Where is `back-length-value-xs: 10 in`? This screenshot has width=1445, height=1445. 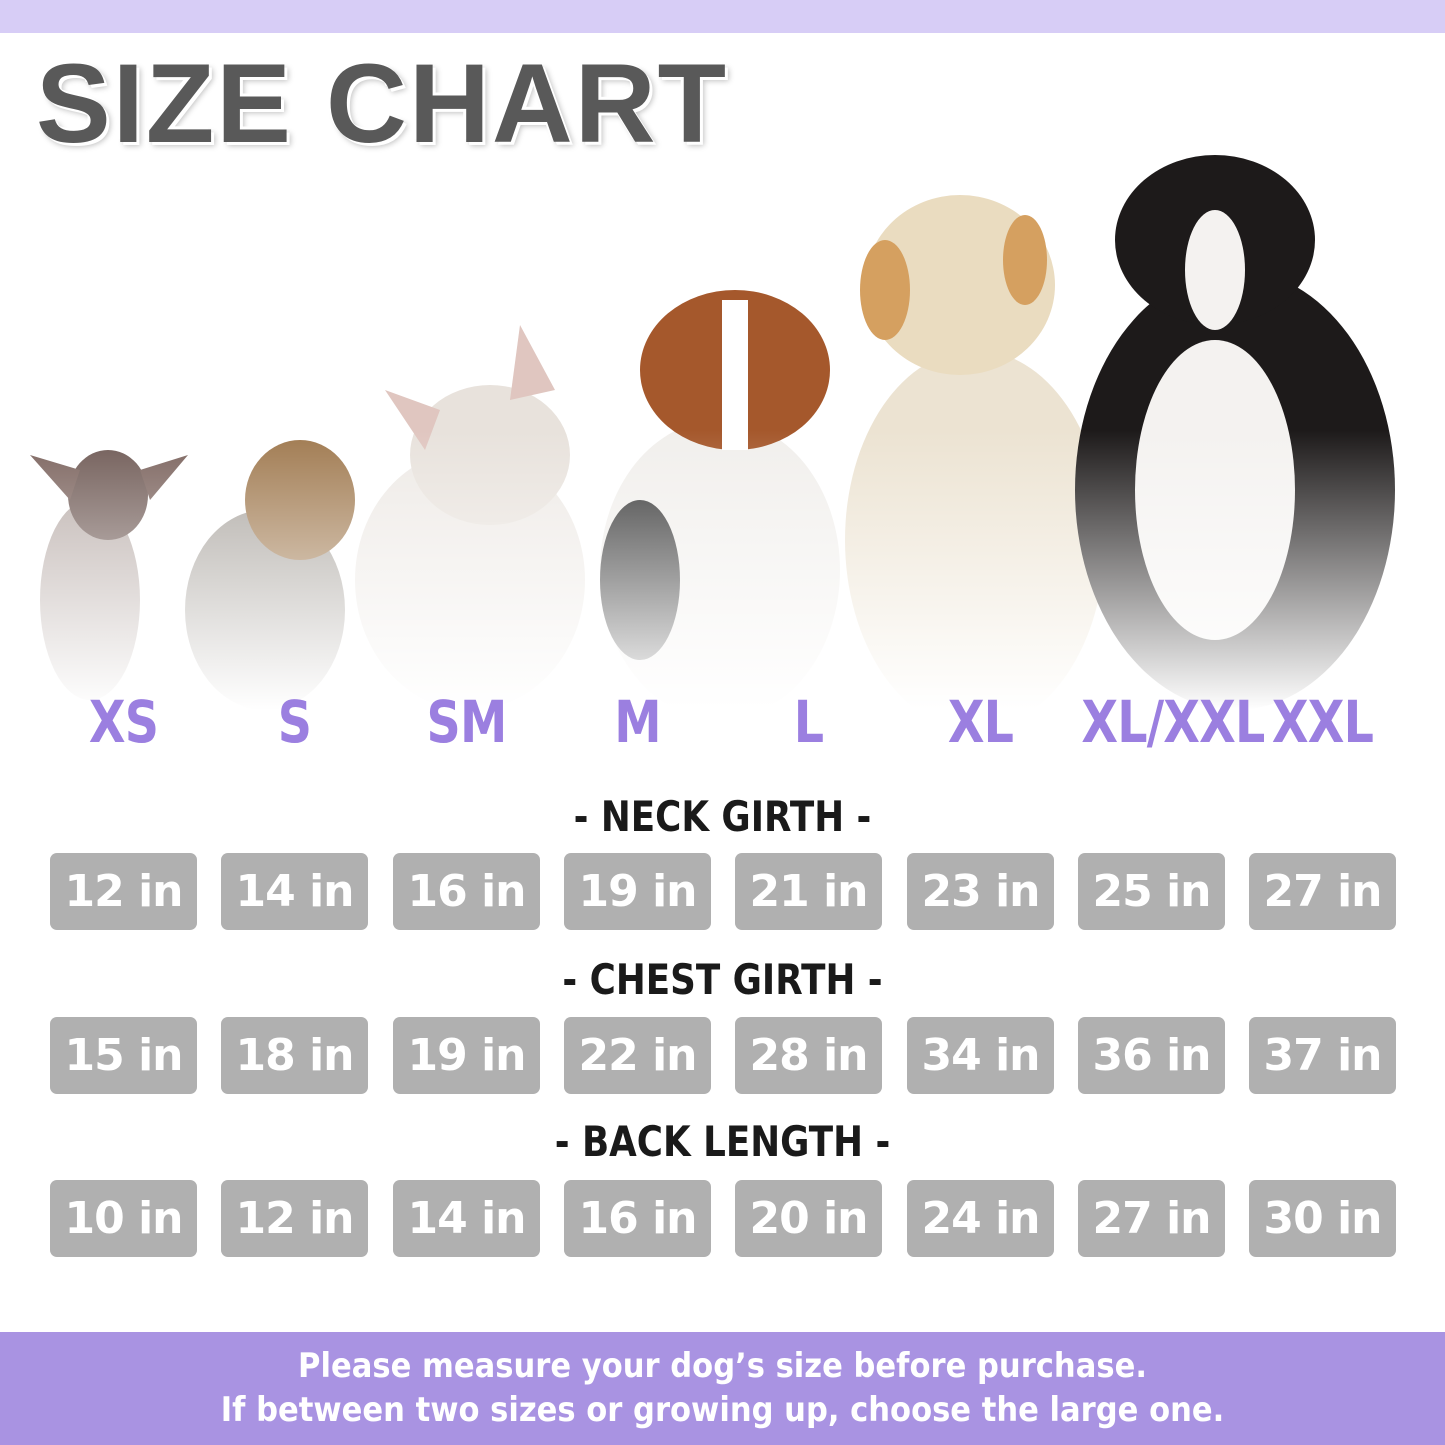 back-length-value-xs: 10 in is located at coordinates (123, 1218).